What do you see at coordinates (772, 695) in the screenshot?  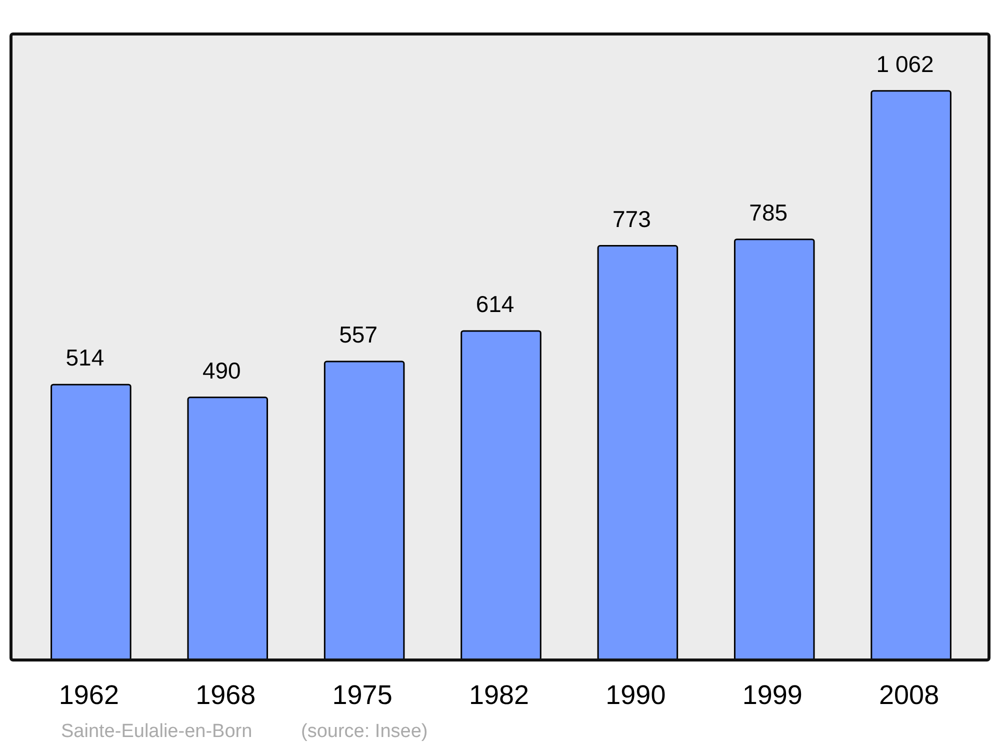 I see `x-tick-label: 1999` at bounding box center [772, 695].